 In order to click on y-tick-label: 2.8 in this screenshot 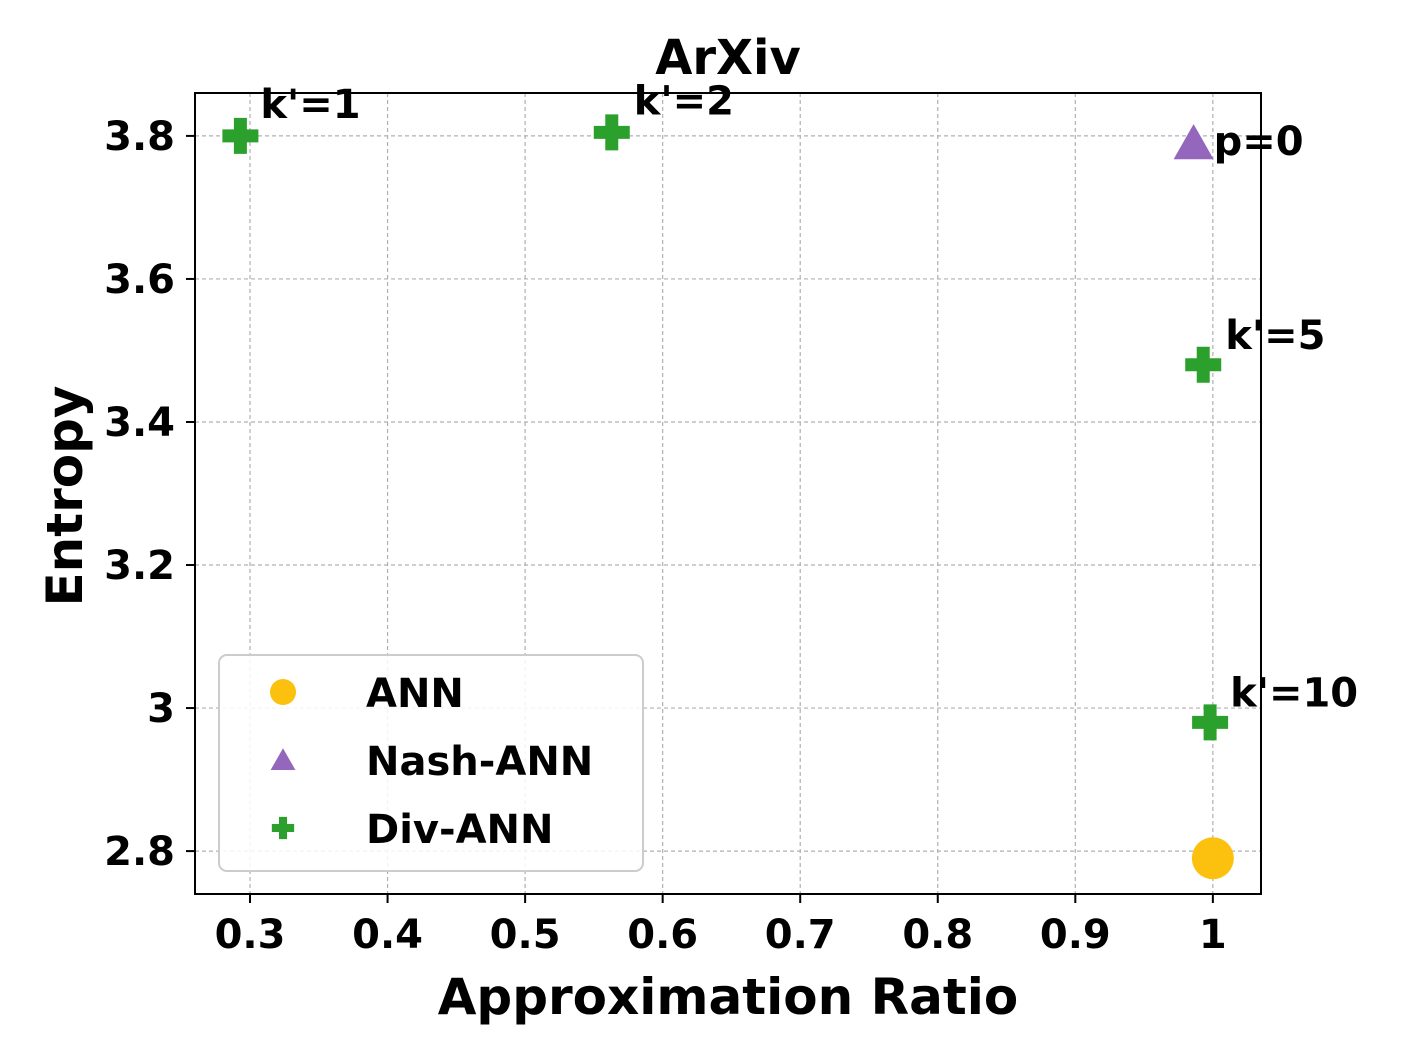, I will do `click(139, 852)`.